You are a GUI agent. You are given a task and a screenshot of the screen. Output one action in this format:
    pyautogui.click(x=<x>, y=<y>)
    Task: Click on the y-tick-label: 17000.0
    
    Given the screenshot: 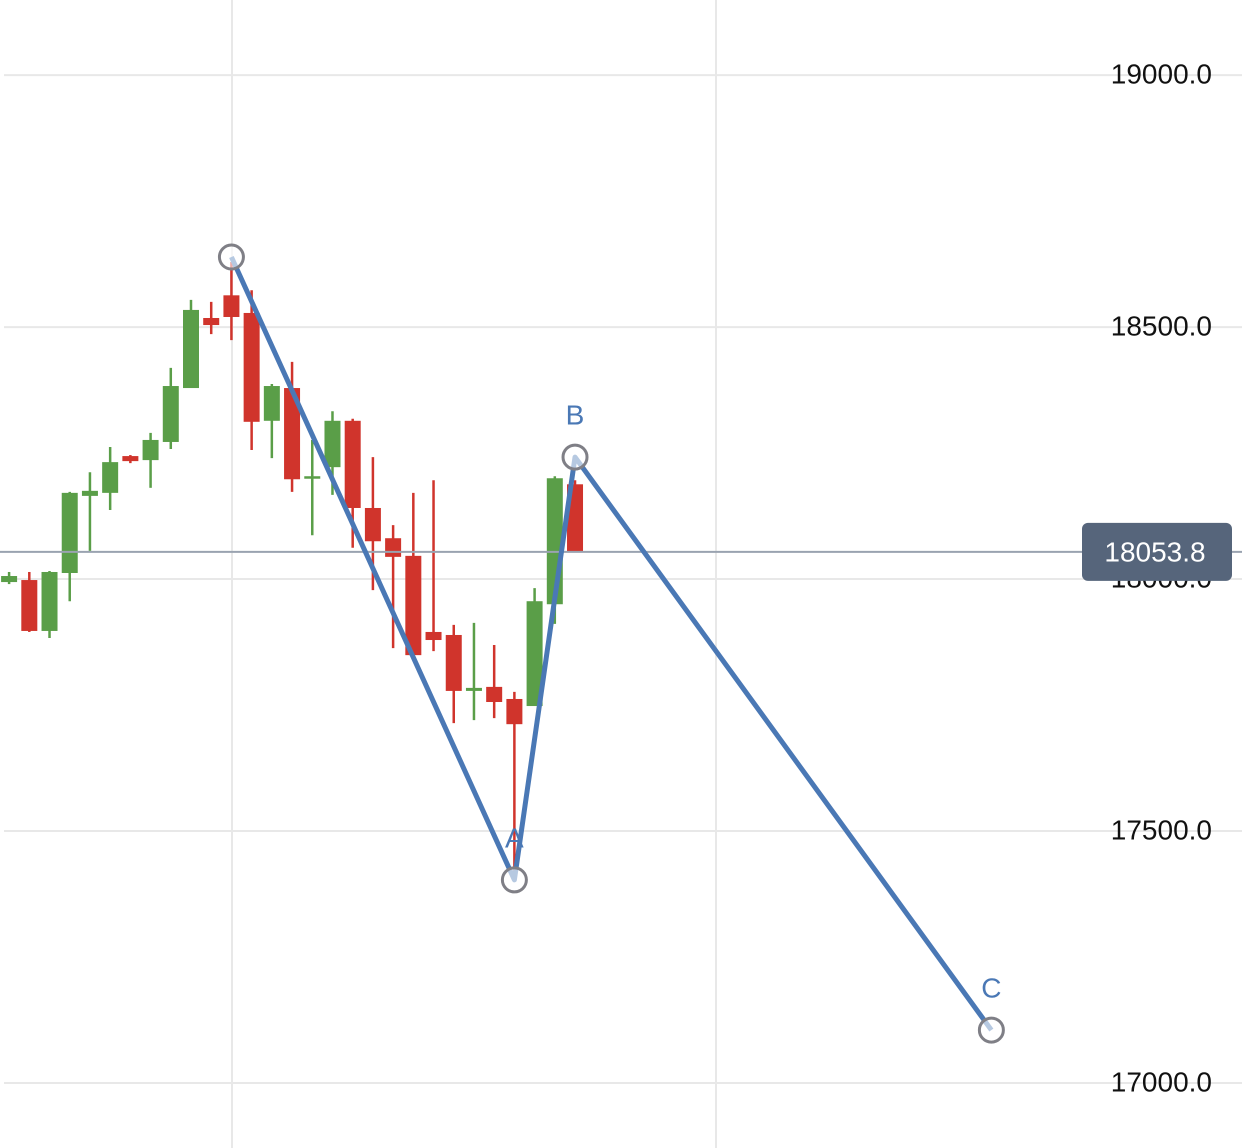 What is the action you would take?
    pyautogui.click(x=1161, y=1081)
    